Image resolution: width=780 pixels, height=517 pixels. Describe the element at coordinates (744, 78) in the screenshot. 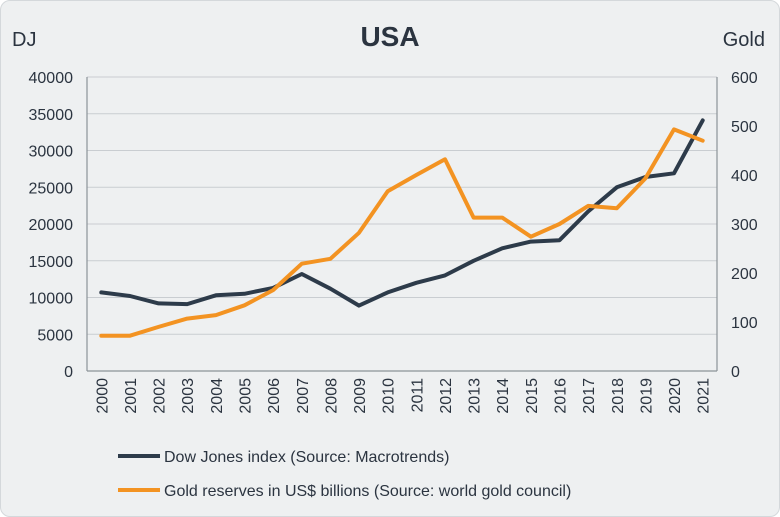

I see `right-tick-label-600: 600` at that location.